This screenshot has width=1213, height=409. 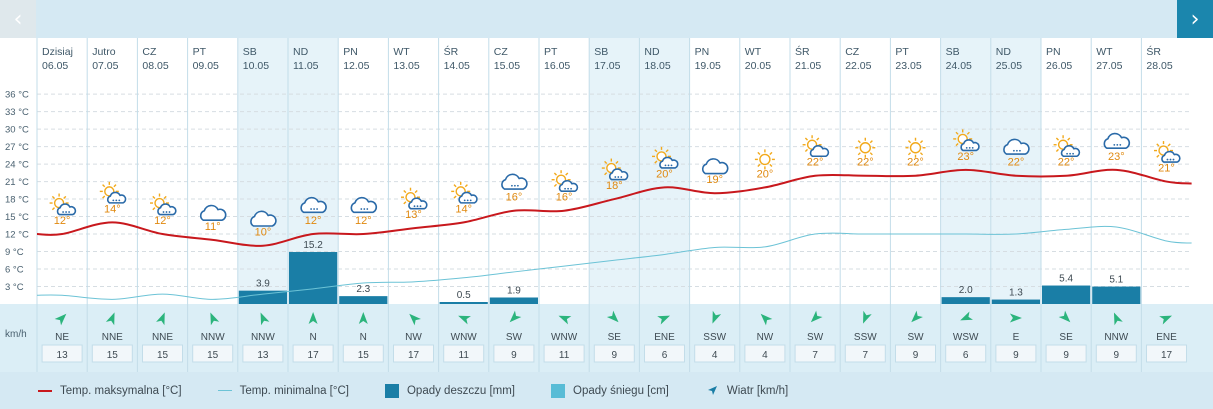 What do you see at coordinates (206, 66) in the screenshot?
I see `date-label: 09.05` at bounding box center [206, 66].